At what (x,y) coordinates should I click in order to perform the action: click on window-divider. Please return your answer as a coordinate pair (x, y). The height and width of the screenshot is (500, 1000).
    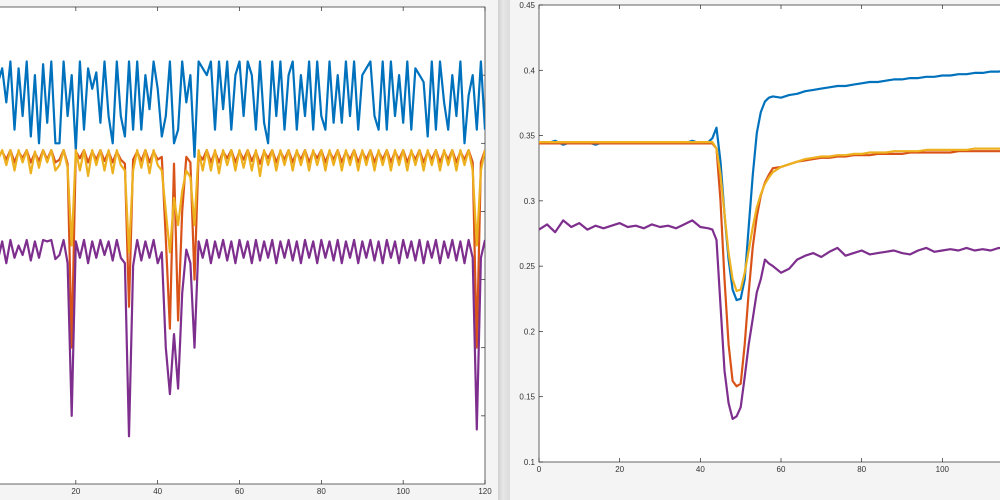
    Looking at the image, I should click on (504, 250).